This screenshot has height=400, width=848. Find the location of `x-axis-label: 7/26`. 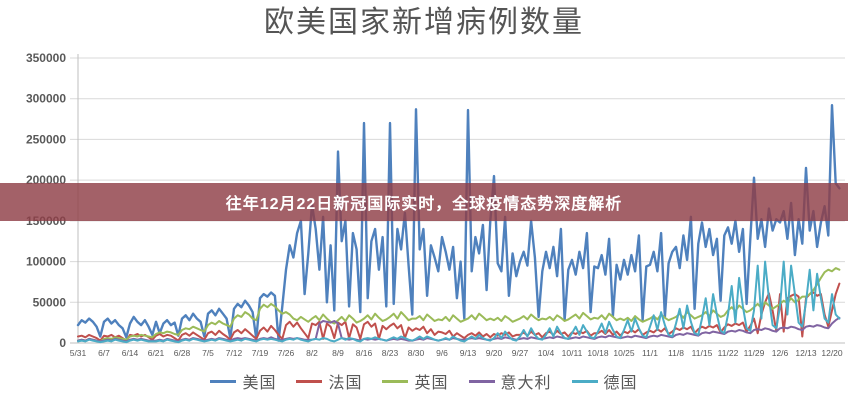

x-axis-label: 7/26 is located at coordinates (286, 353).